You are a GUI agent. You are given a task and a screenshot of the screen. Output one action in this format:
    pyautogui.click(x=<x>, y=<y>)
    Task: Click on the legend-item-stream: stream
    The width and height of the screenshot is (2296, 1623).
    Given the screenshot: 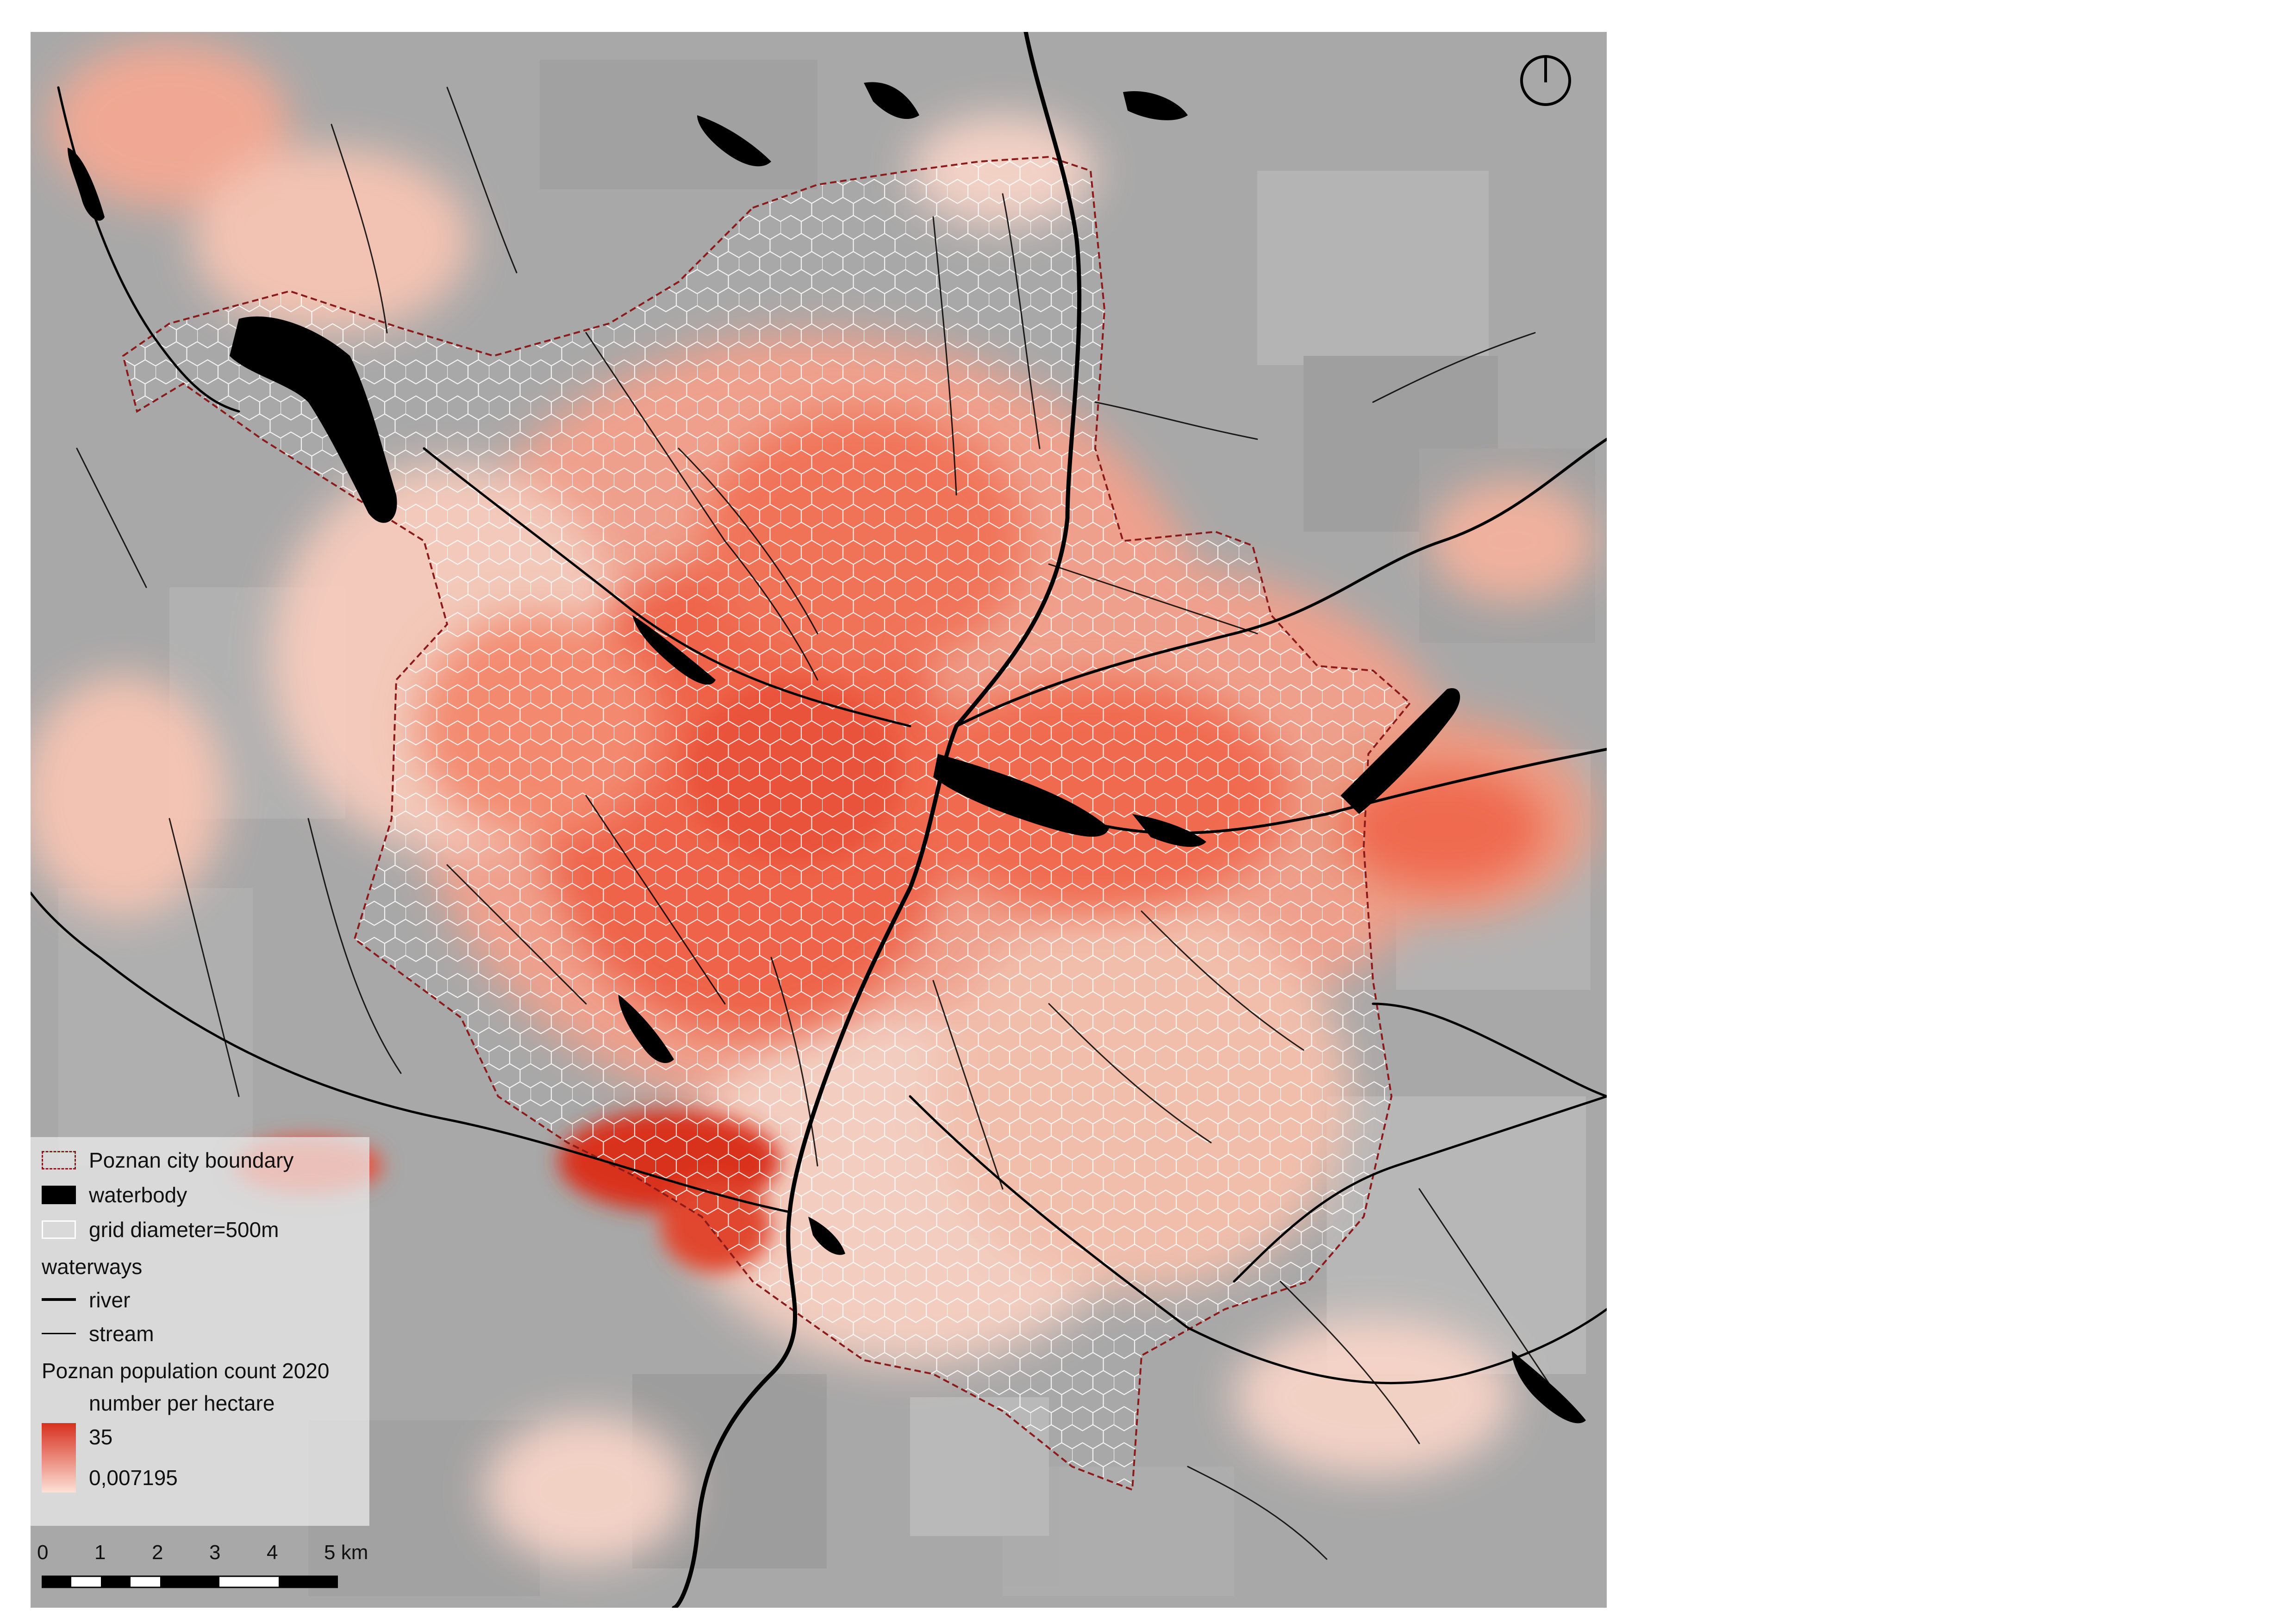 What is the action you would take?
    pyautogui.click(x=200, y=1334)
    